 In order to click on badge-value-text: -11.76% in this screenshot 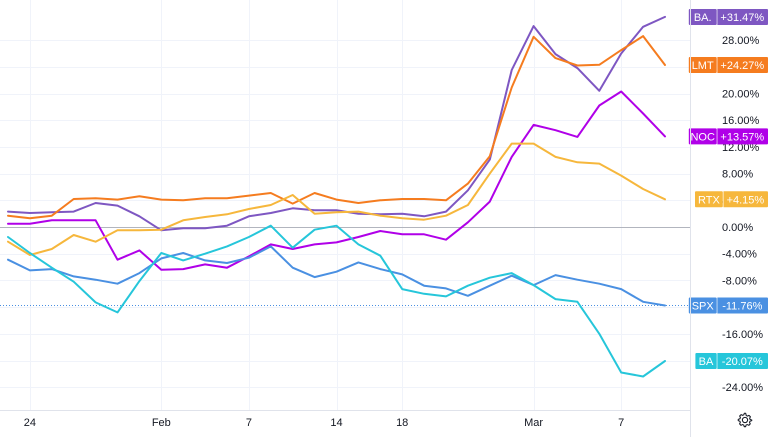, I will do `click(742, 306)`.